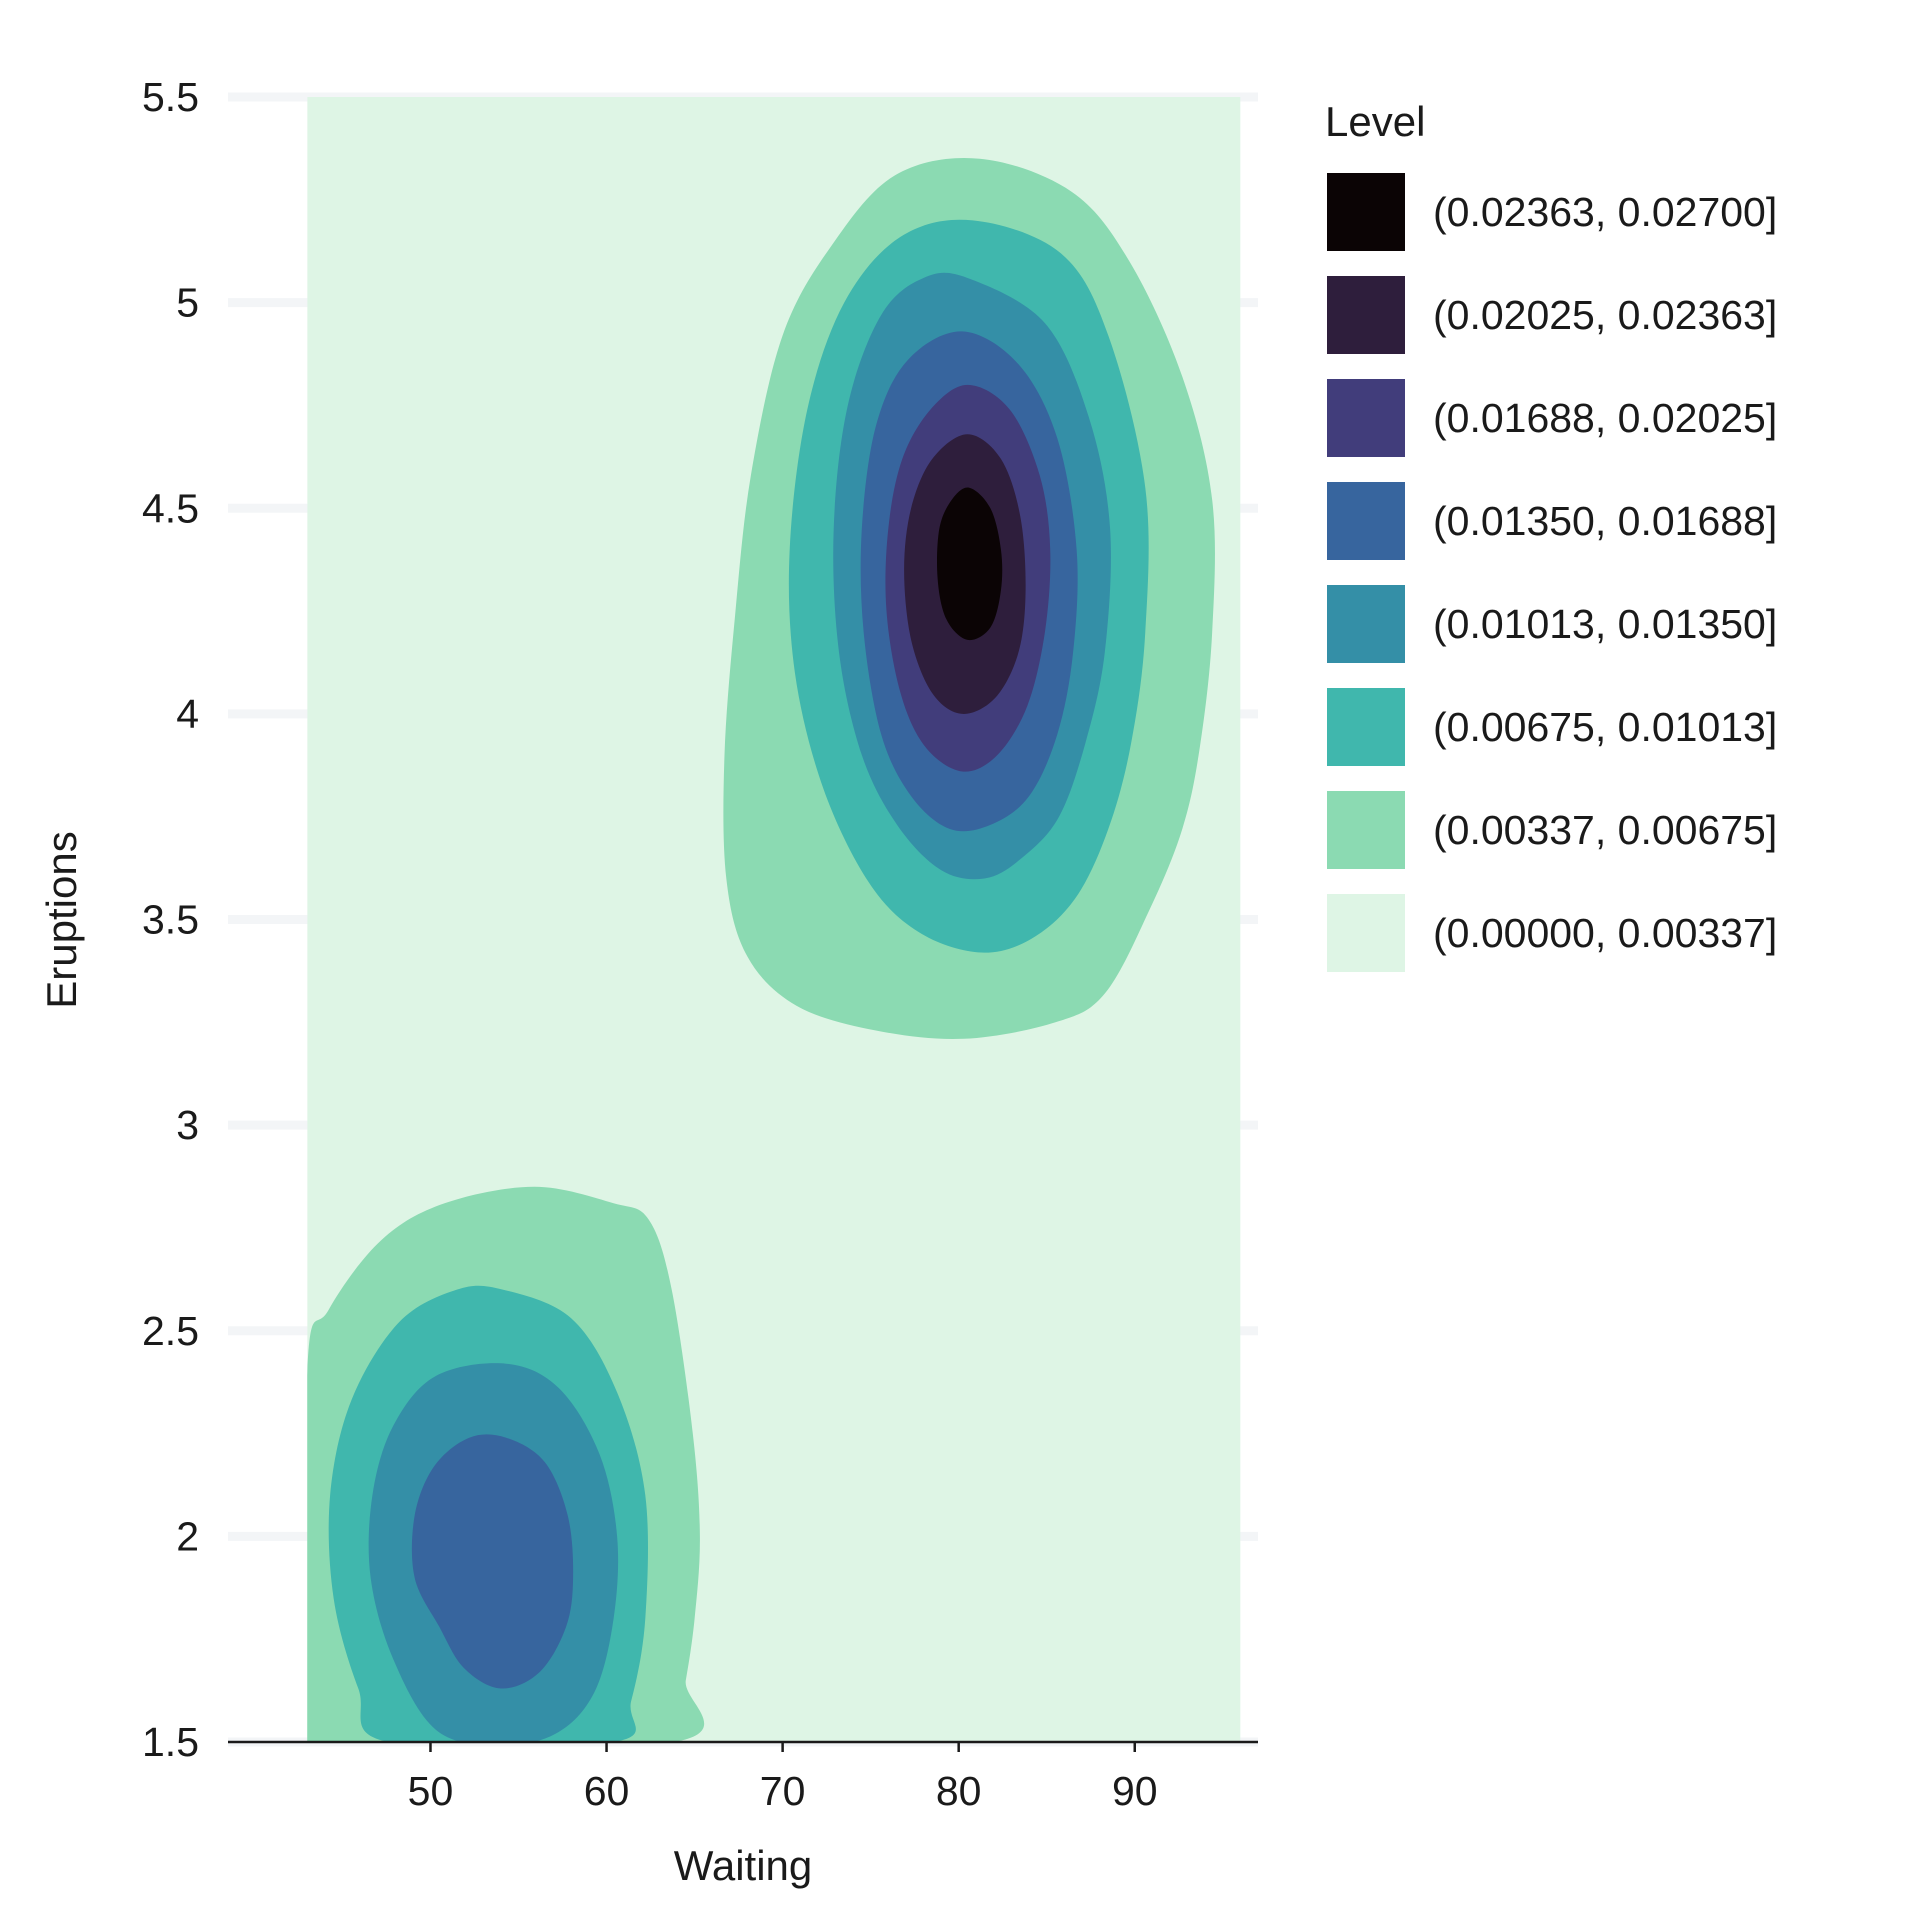 The height and width of the screenshot is (1920, 1920). I want to click on legend-label-7: (0.00000, 0.00337], so click(1605, 933).